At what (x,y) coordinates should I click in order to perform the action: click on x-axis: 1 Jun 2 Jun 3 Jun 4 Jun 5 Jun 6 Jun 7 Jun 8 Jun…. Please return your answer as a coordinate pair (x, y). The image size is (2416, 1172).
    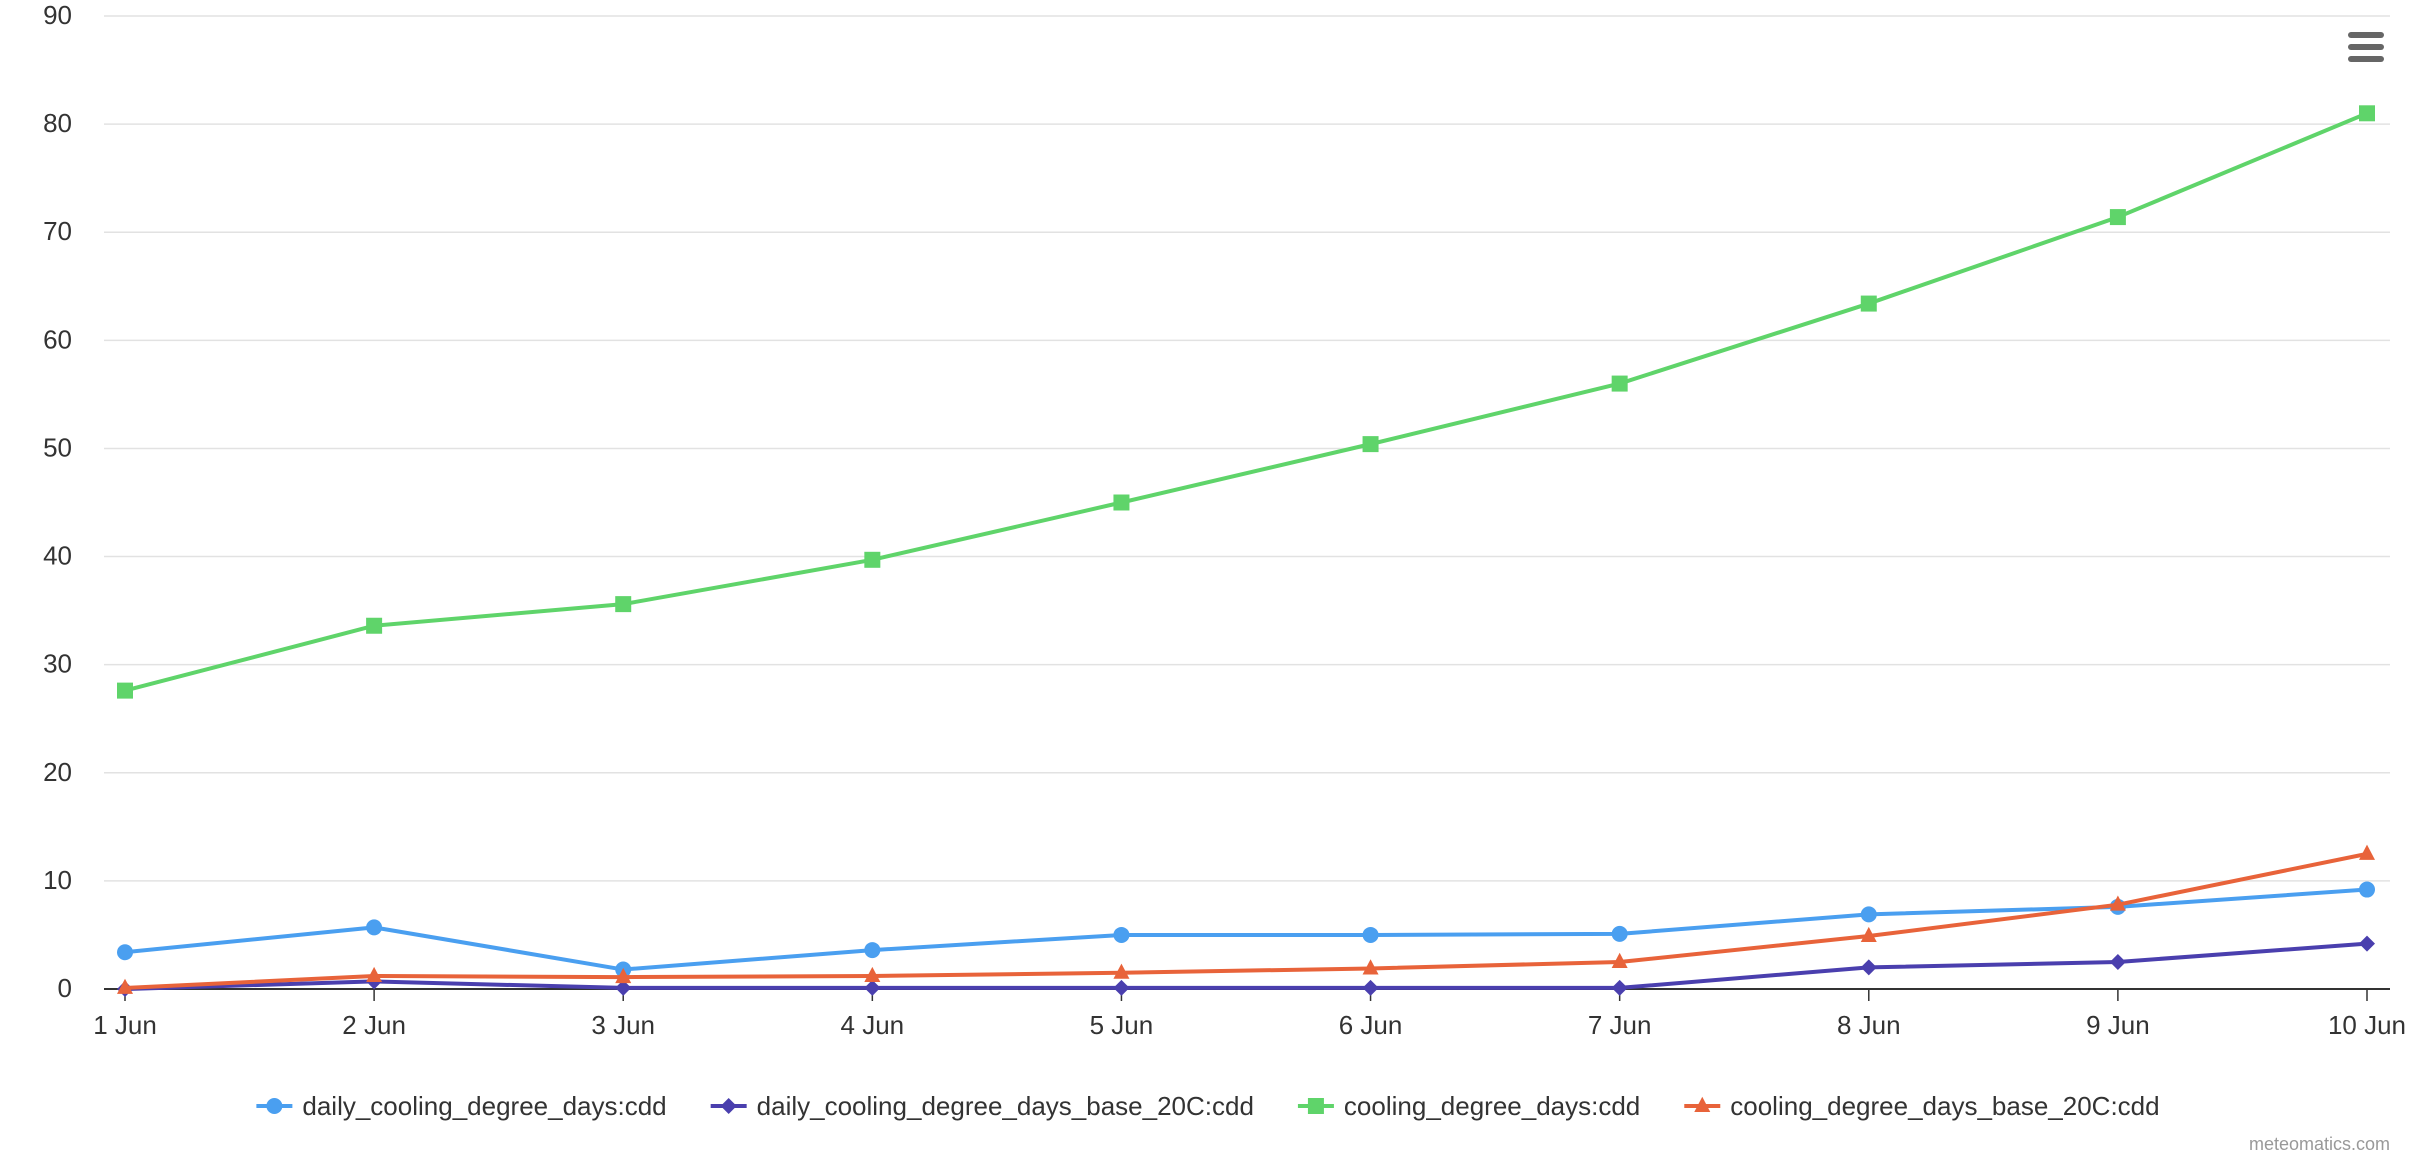
    Looking at the image, I should click on (1249, 1014).